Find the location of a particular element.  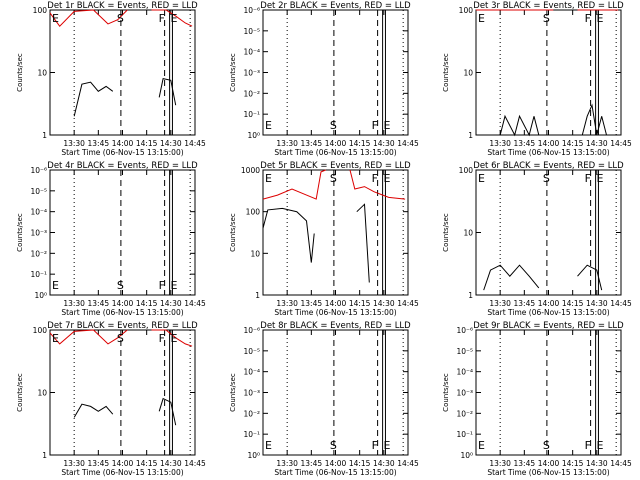

chart-title: Det 4r BLACK = Events, RED = LLD is located at coordinates (122, 166).